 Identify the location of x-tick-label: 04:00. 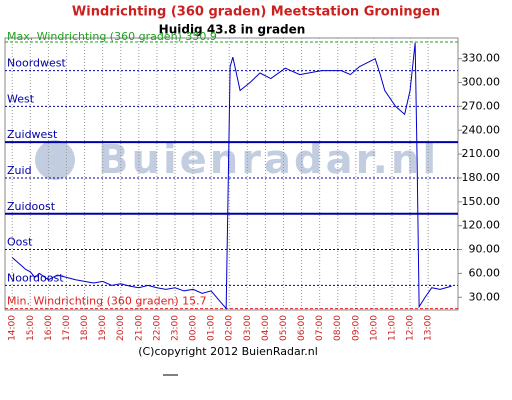
(266, 328).